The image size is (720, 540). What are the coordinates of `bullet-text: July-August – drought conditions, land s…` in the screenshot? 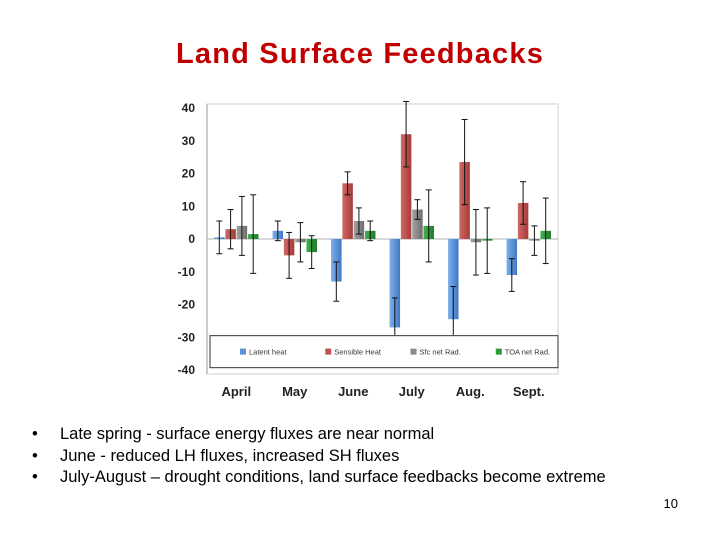 It's located at (333, 477).